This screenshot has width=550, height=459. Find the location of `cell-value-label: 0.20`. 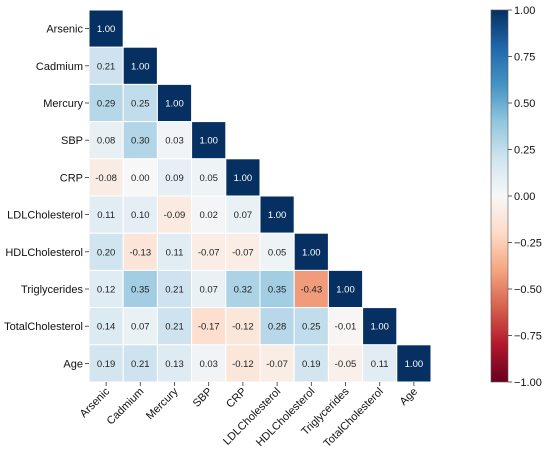

cell-value-label: 0.20 is located at coordinates (106, 252).